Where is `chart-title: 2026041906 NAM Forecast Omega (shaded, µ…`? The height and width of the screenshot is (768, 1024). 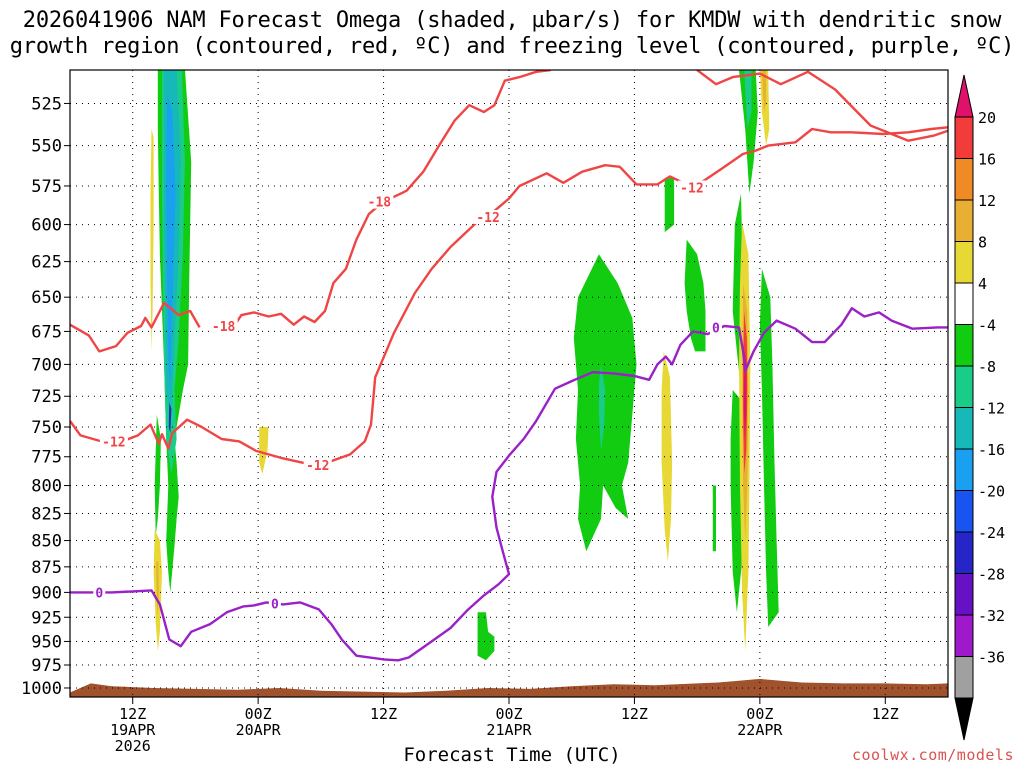
chart-title: 2026041906 NAM Forecast Omega (shaded, µ… is located at coordinates (512, 34).